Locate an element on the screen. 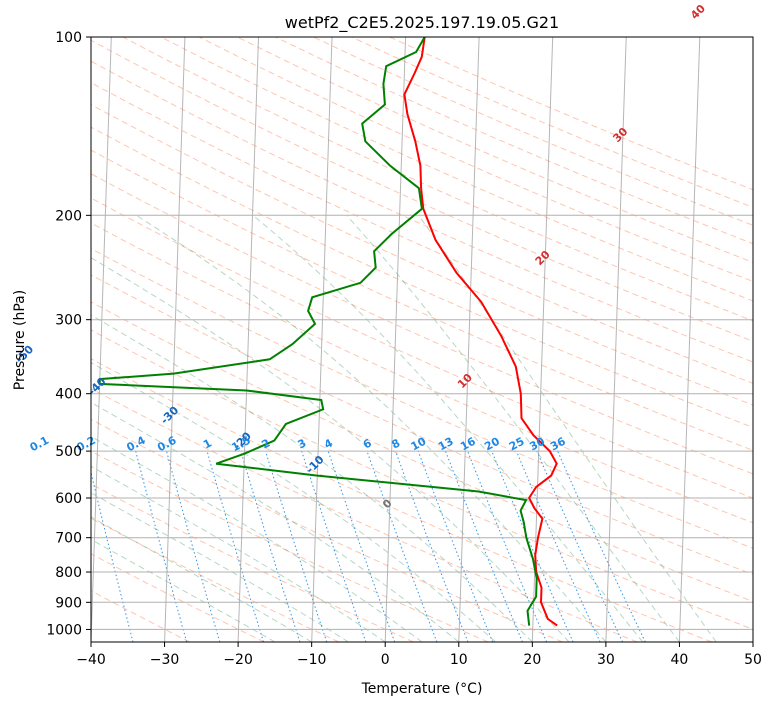  y-tick-label: 1000 is located at coordinates (64, 630).